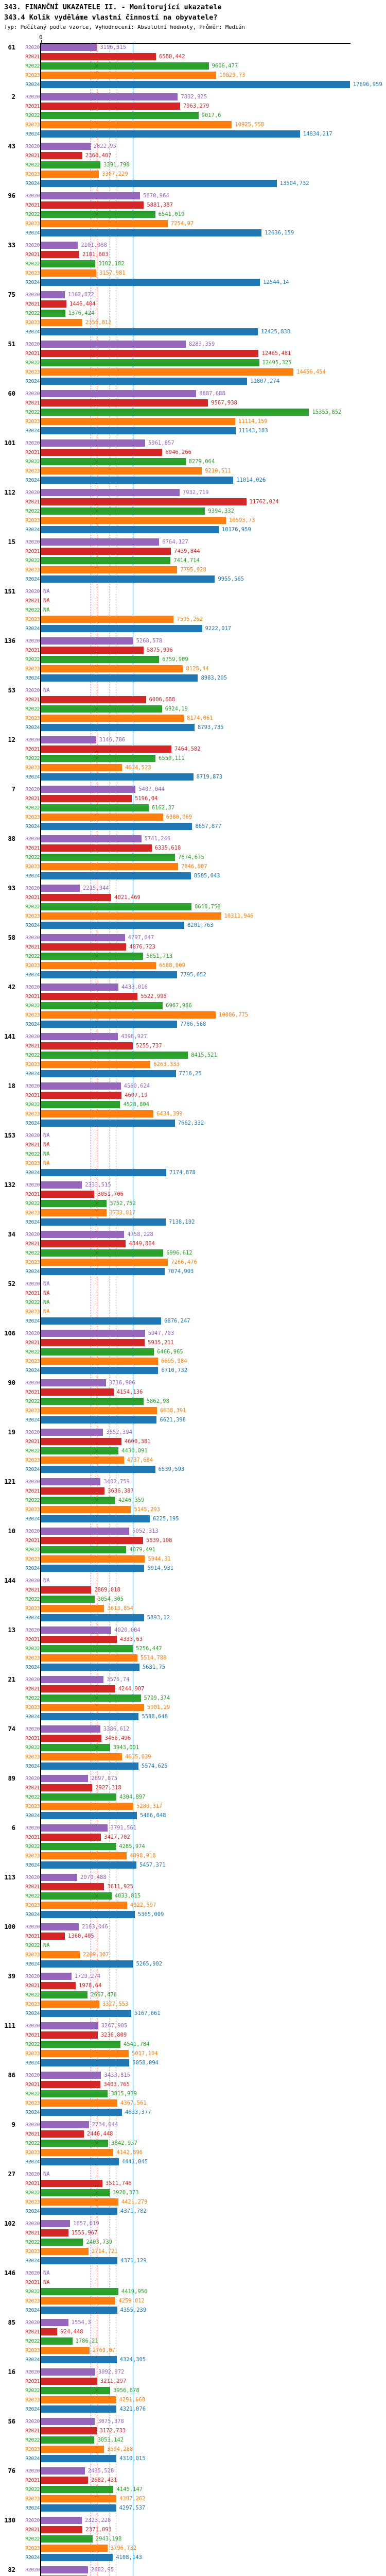  I want to click on bar-row: R2021 5522,995, so click(193, 996).